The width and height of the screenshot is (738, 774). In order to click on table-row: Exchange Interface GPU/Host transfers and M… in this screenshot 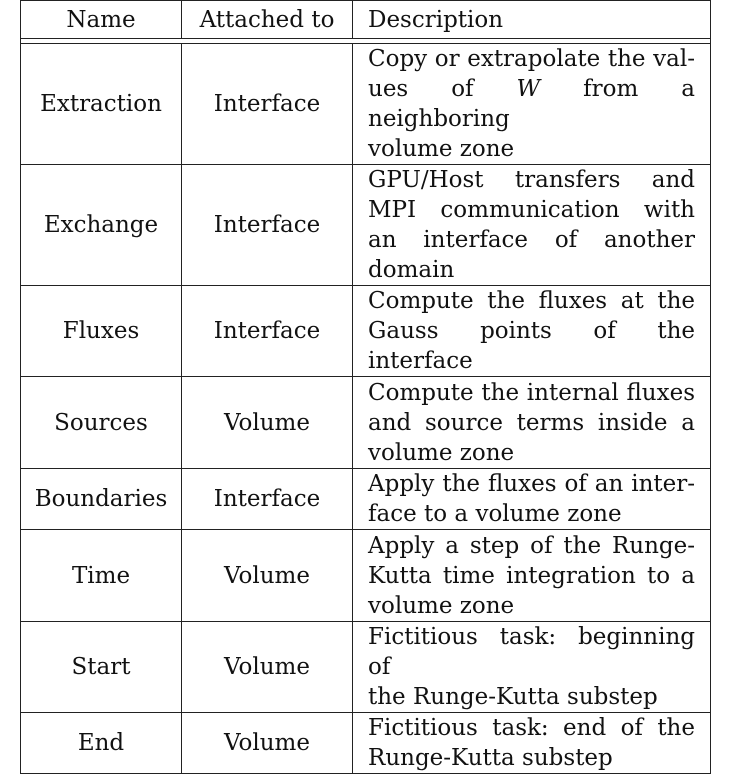, I will do `click(365, 225)`.